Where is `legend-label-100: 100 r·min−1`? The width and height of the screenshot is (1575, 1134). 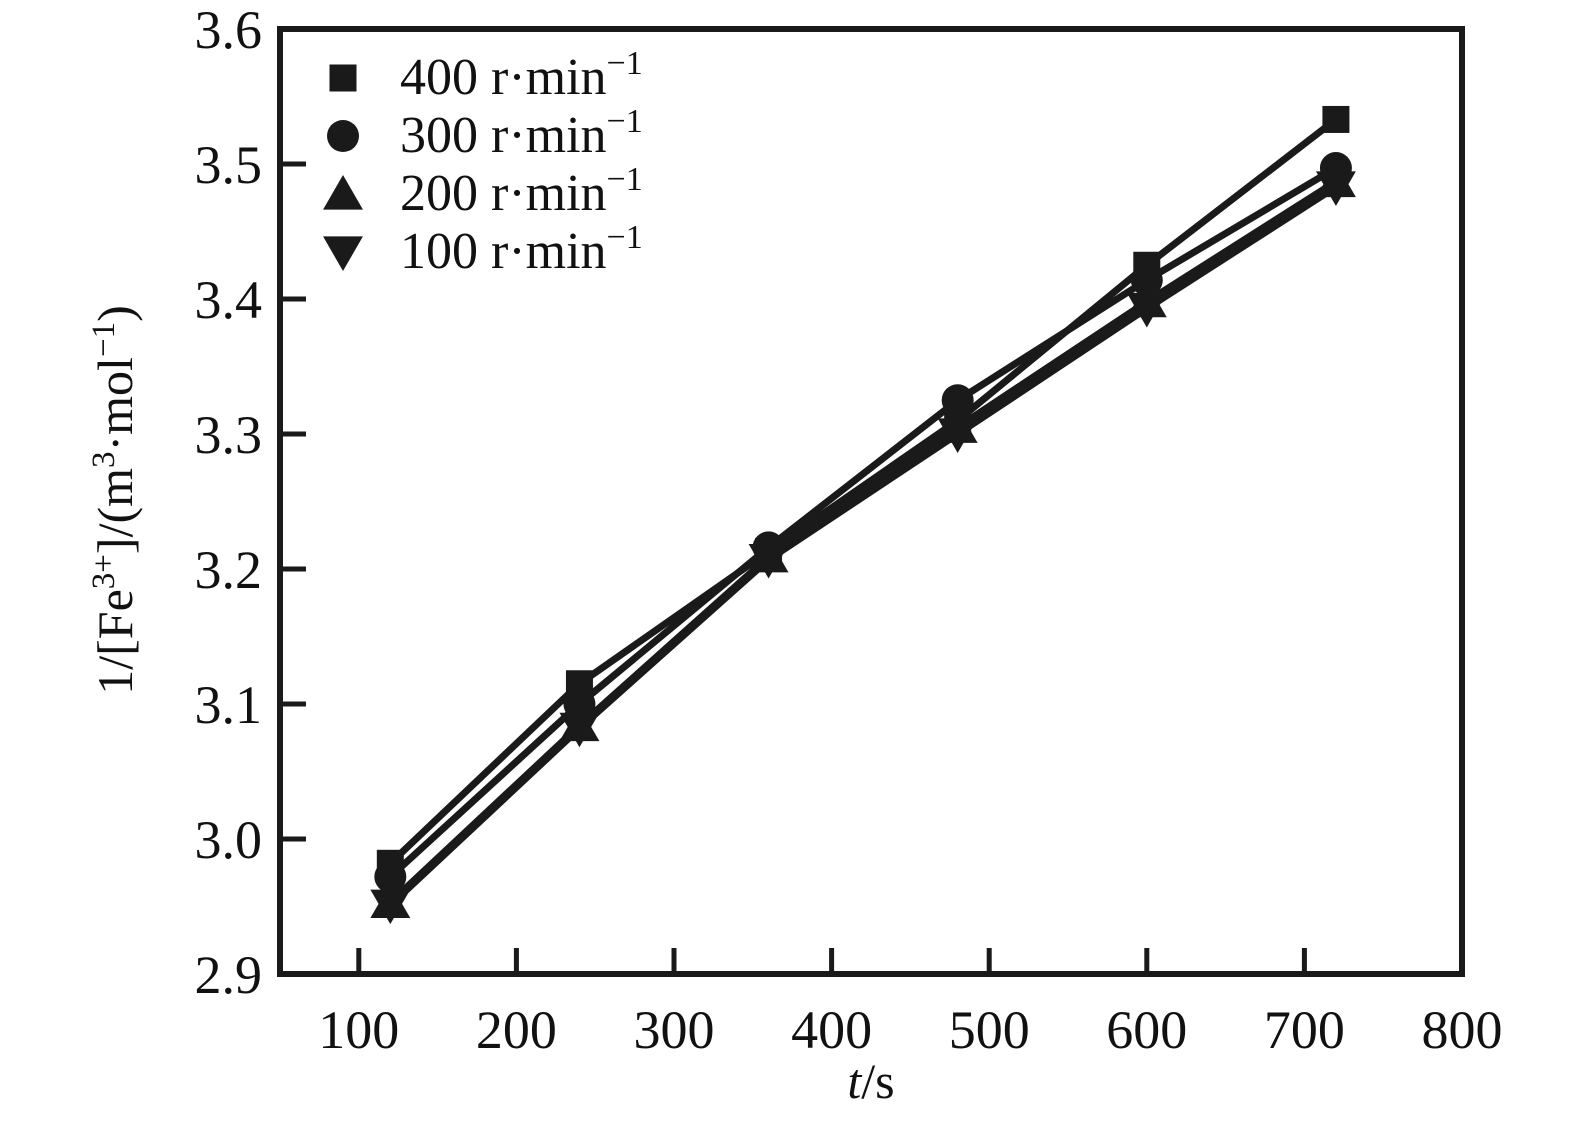
legend-label-100: 100 r·min−1 is located at coordinates (521, 249).